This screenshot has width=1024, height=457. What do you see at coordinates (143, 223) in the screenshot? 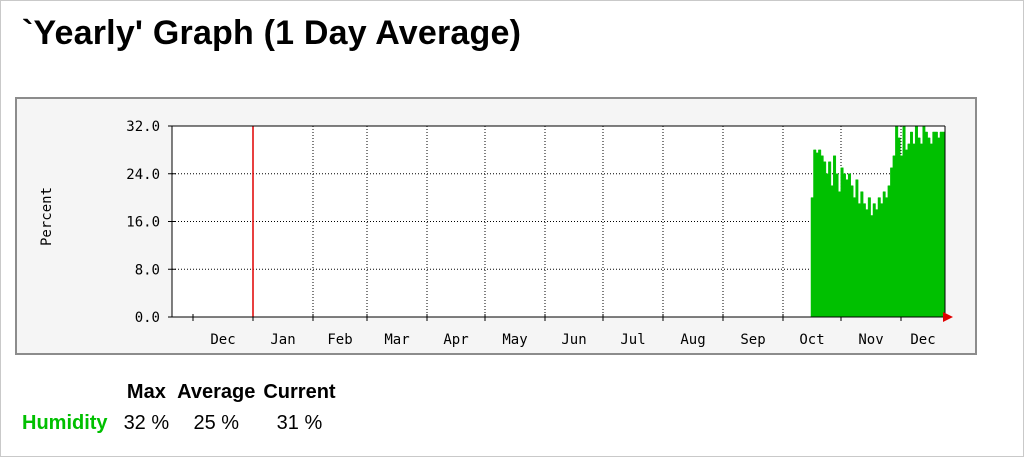
I see `y-tick-label: 16.0` at bounding box center [143, 223].